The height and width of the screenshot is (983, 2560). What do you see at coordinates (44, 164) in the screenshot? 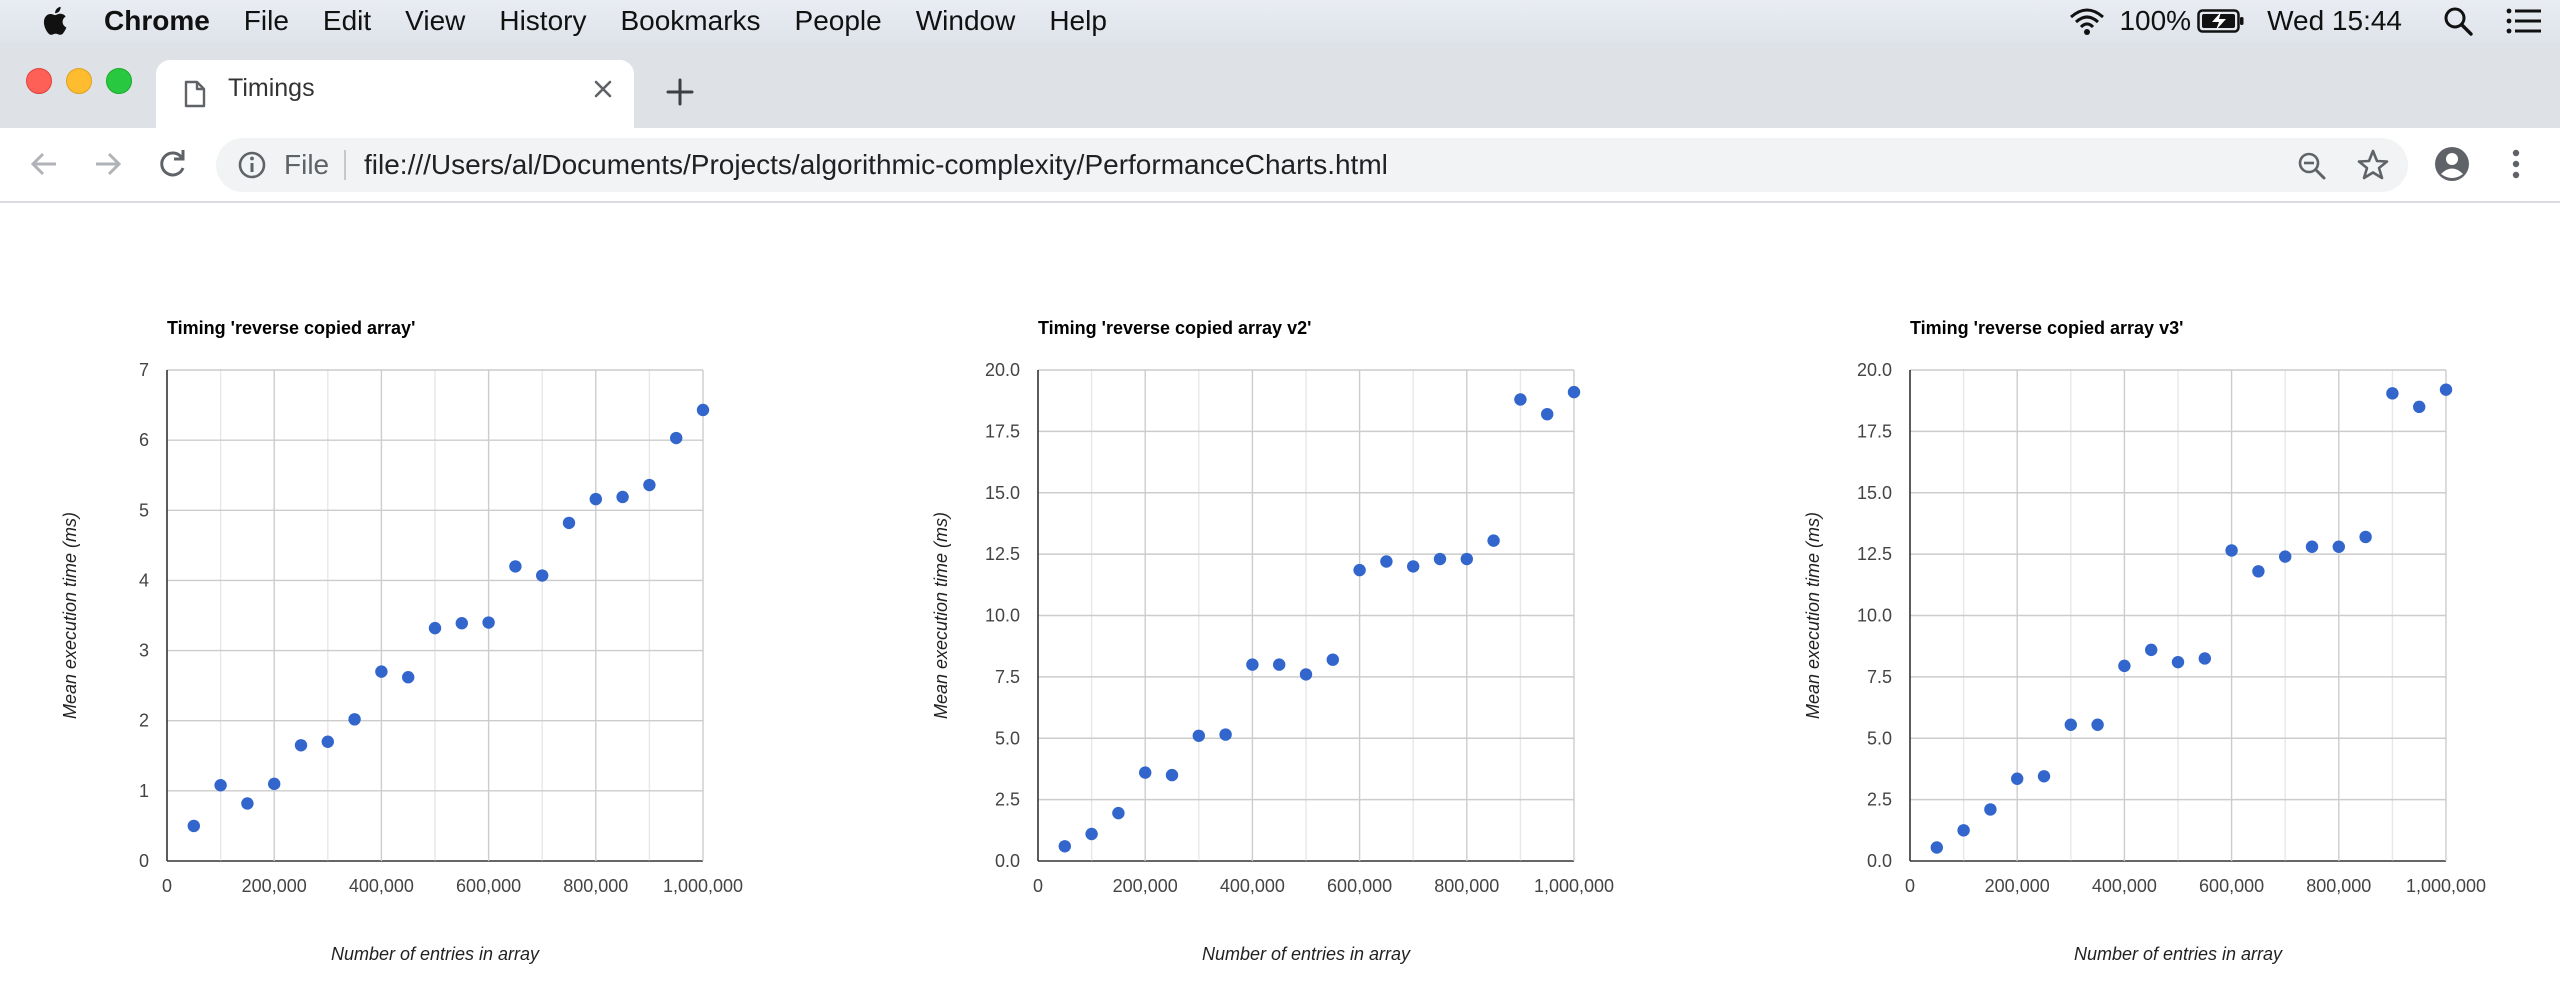
I see `back-arrow-icon` at bounding box center [44, 164].